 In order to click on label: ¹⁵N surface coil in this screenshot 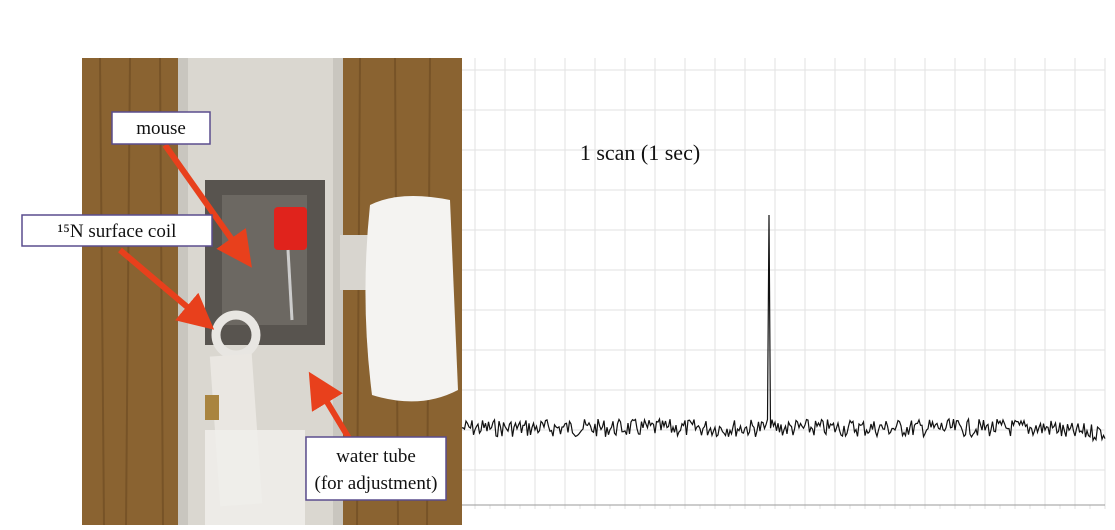, I will do `click(117, 231)`.